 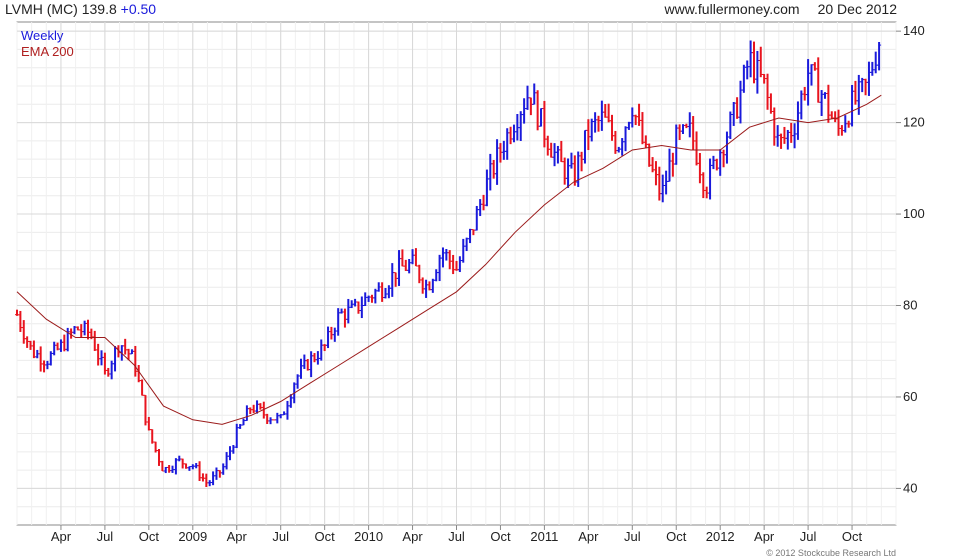 I want to click on y-tick-label: 140, so click(x=914, y=30).